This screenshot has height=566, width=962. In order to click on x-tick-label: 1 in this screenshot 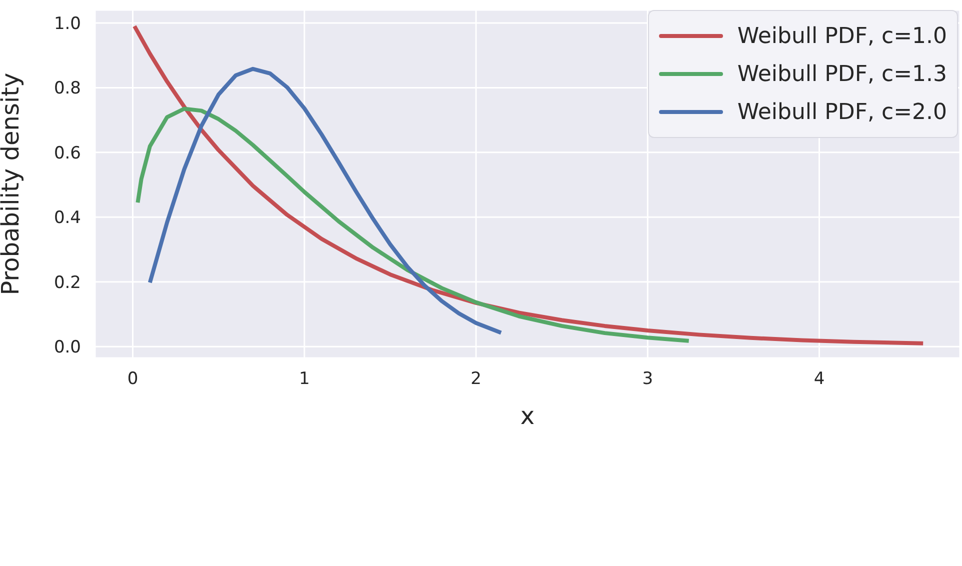, I will do `click(304, 379)`.